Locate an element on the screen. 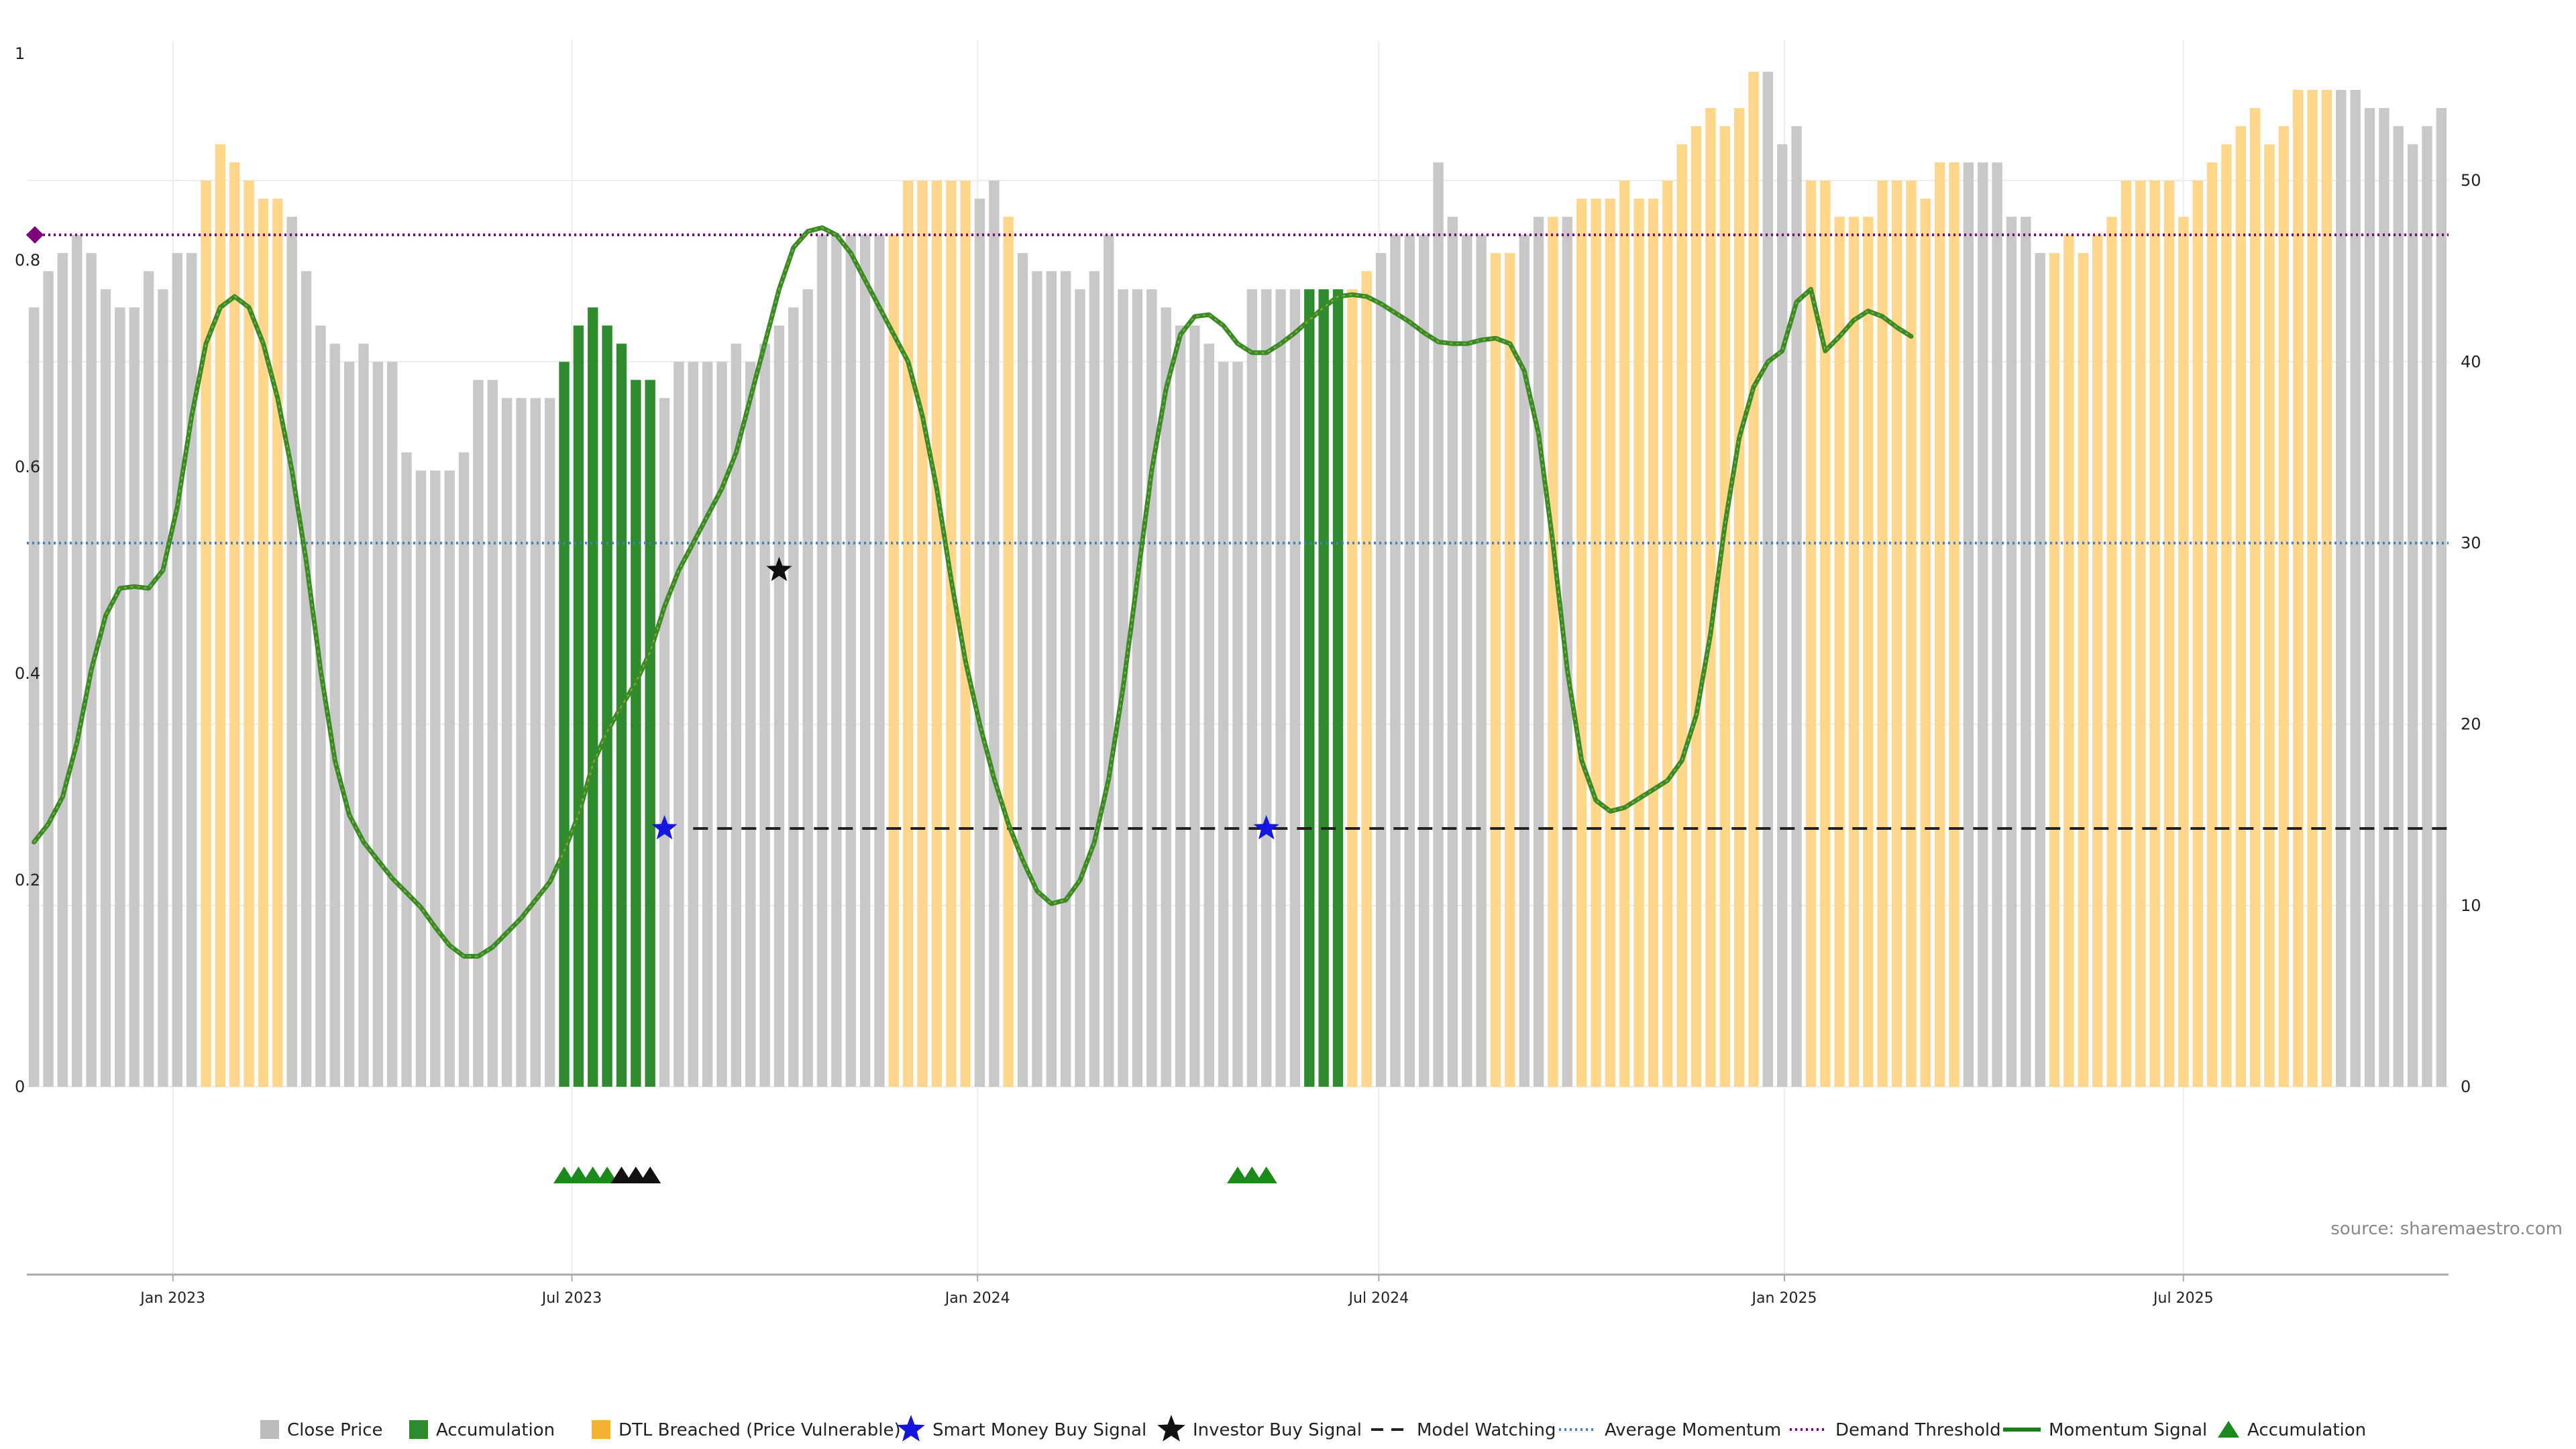 The height and width of the screenshot is (1449, 2576). legend-swatch is located at coordinates (601, 1429).